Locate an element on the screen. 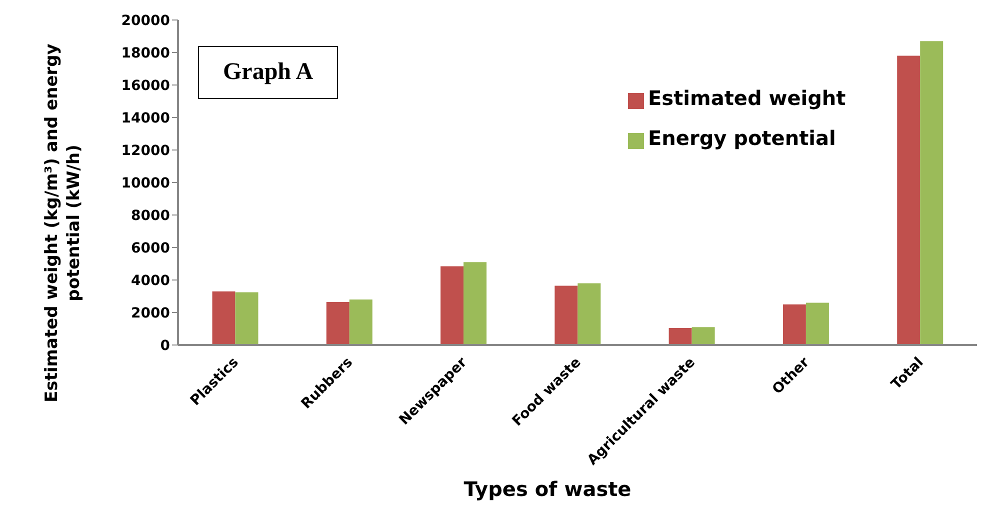 The width and height of the screenshot is (995, 513). y-tick-label: 12000 is located at coordinates (145, 150).